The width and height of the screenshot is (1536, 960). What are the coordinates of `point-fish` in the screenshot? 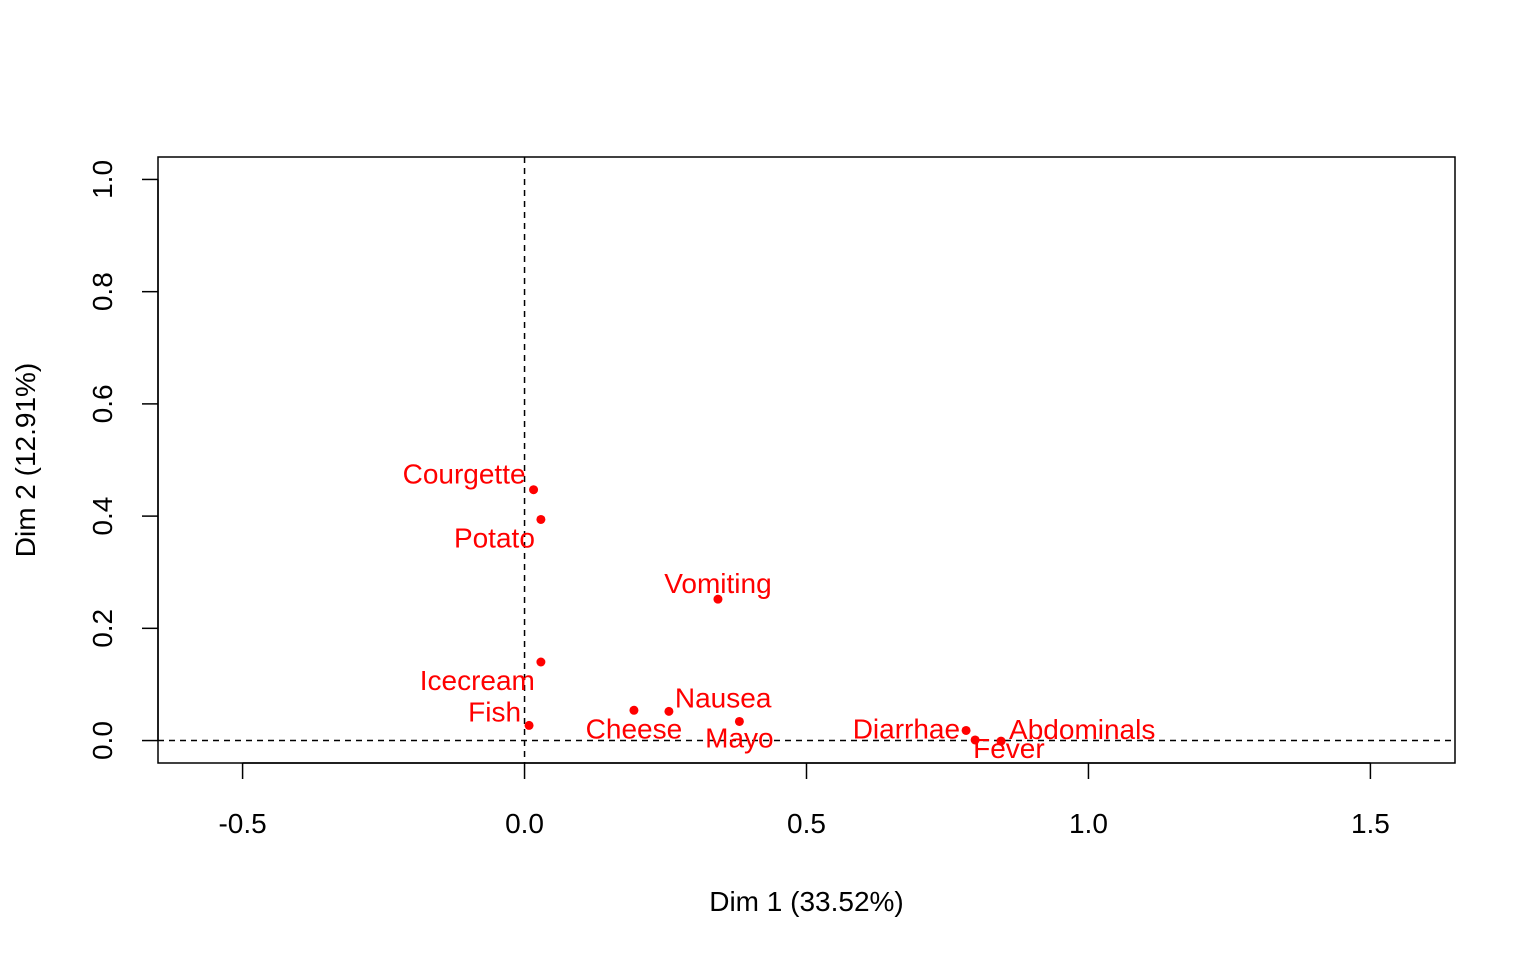 It's located at (529, 725).